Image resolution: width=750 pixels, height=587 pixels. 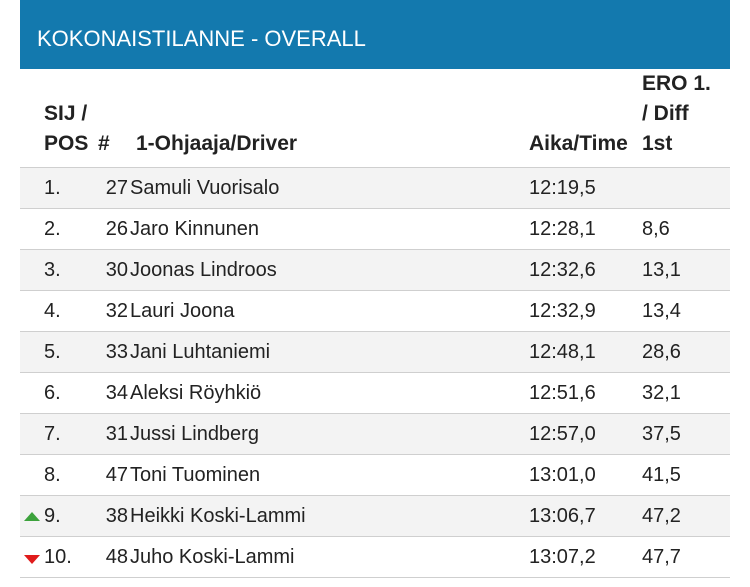 I want to click on car-number: 31, so click(x=113, y=434).